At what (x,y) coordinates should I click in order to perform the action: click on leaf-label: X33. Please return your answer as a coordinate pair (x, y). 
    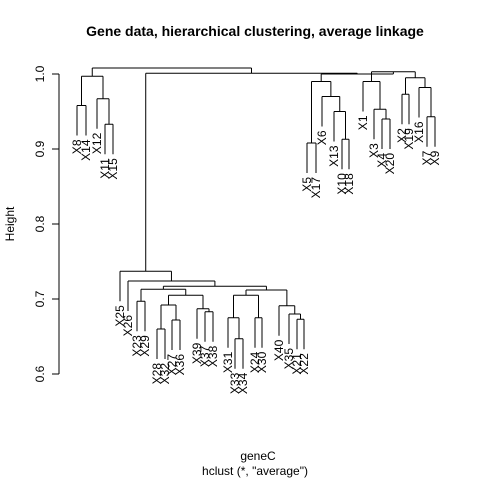
    Looking at the image, I should click on (235, 383).